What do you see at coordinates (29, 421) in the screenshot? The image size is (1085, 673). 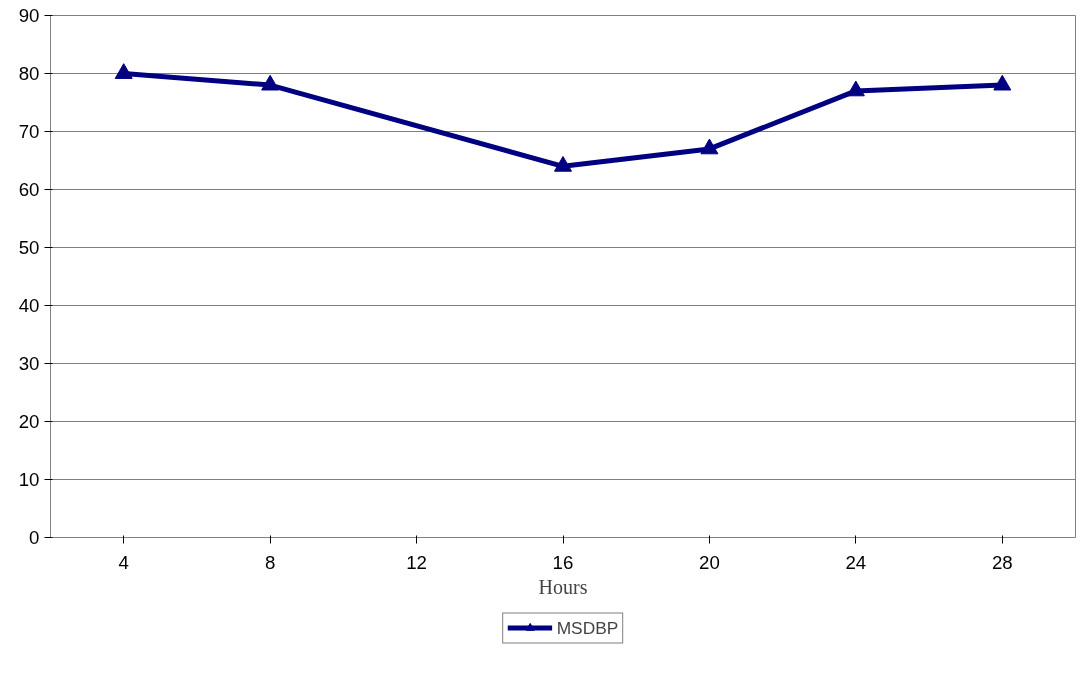 I see `y-tick-label: 20` at bounding box center [29, 421].